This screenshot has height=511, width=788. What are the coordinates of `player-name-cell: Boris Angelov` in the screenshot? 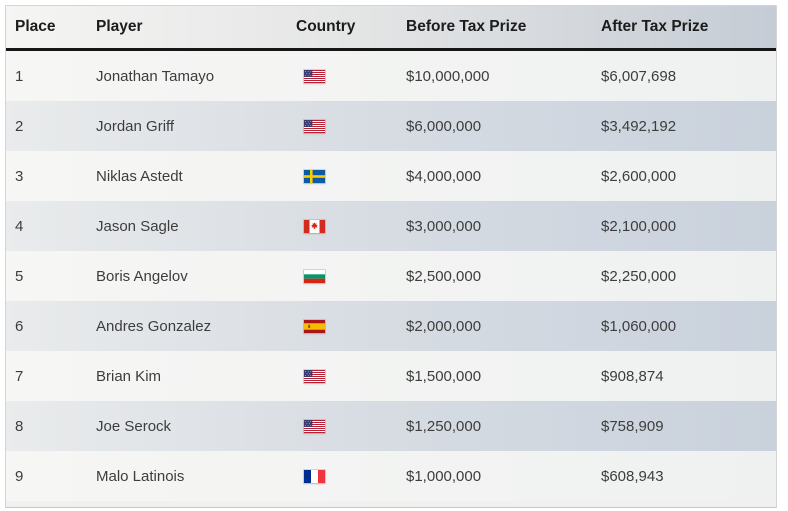 It's located at (142, 276).